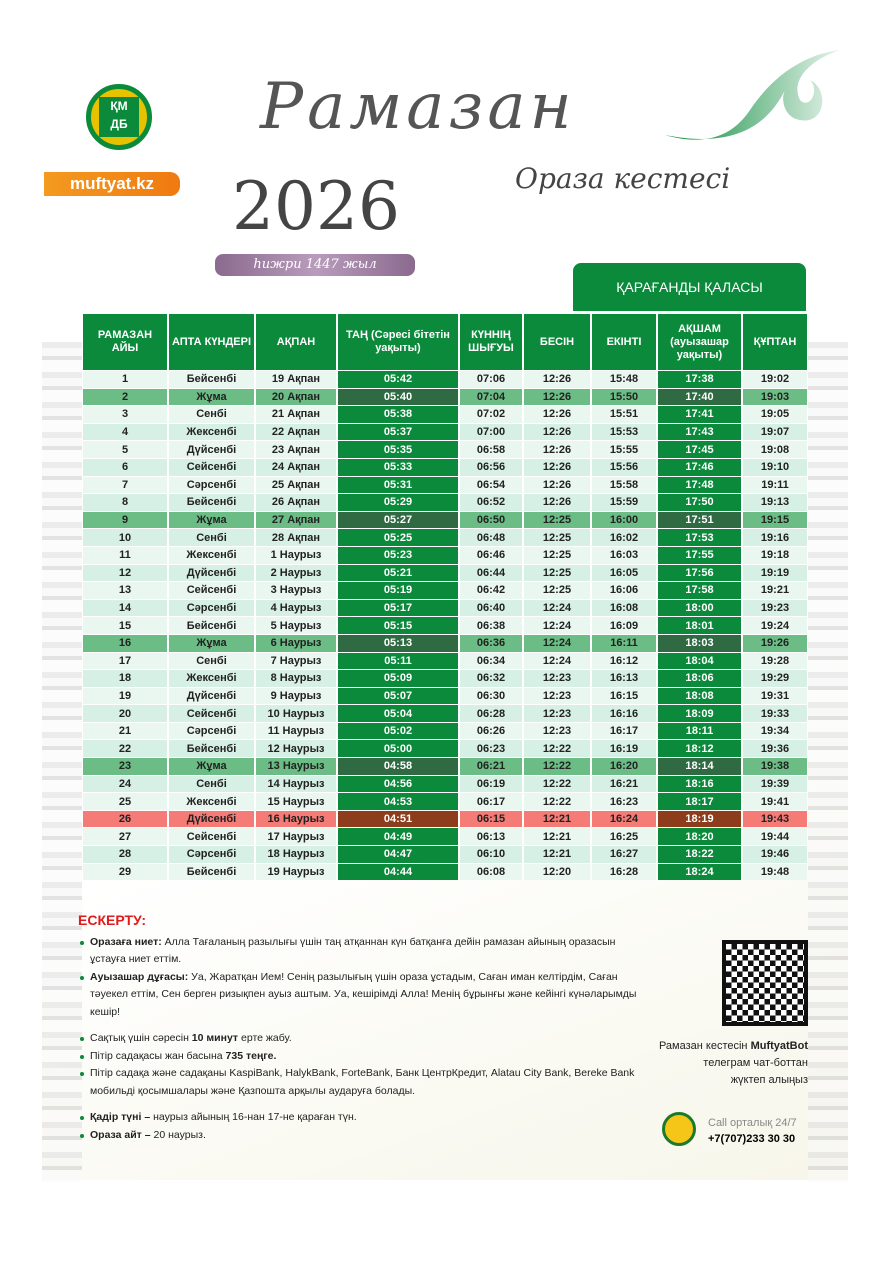 This screenshot has height=1263, width=892. Describe the element at coordinates (125, 379) in the screenshot. I see `table-cell: 1` at that location.